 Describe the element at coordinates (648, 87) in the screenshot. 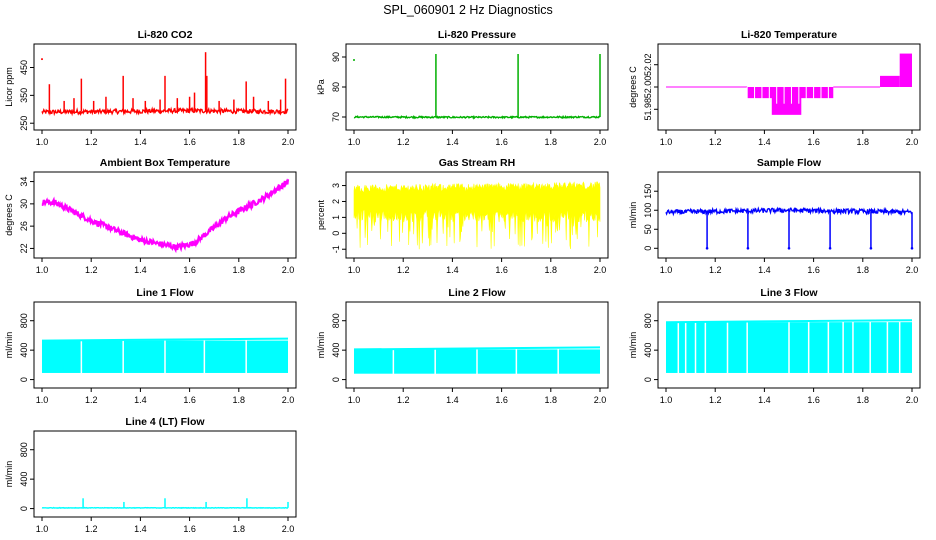

I see `y-tick-label: 52.00` at that location.